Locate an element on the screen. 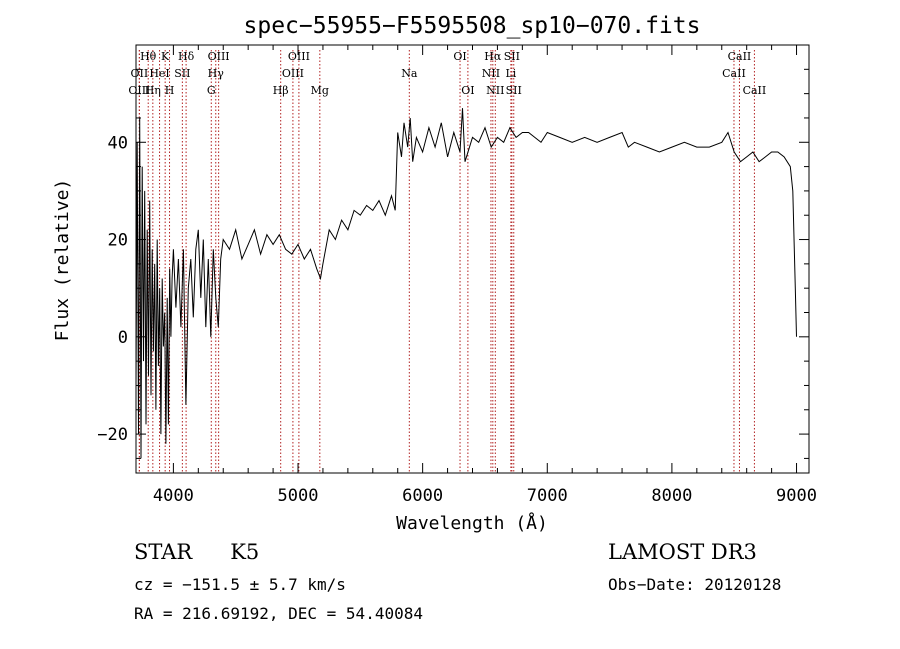  line-label-22: Li is located at coordinates (510, 73).